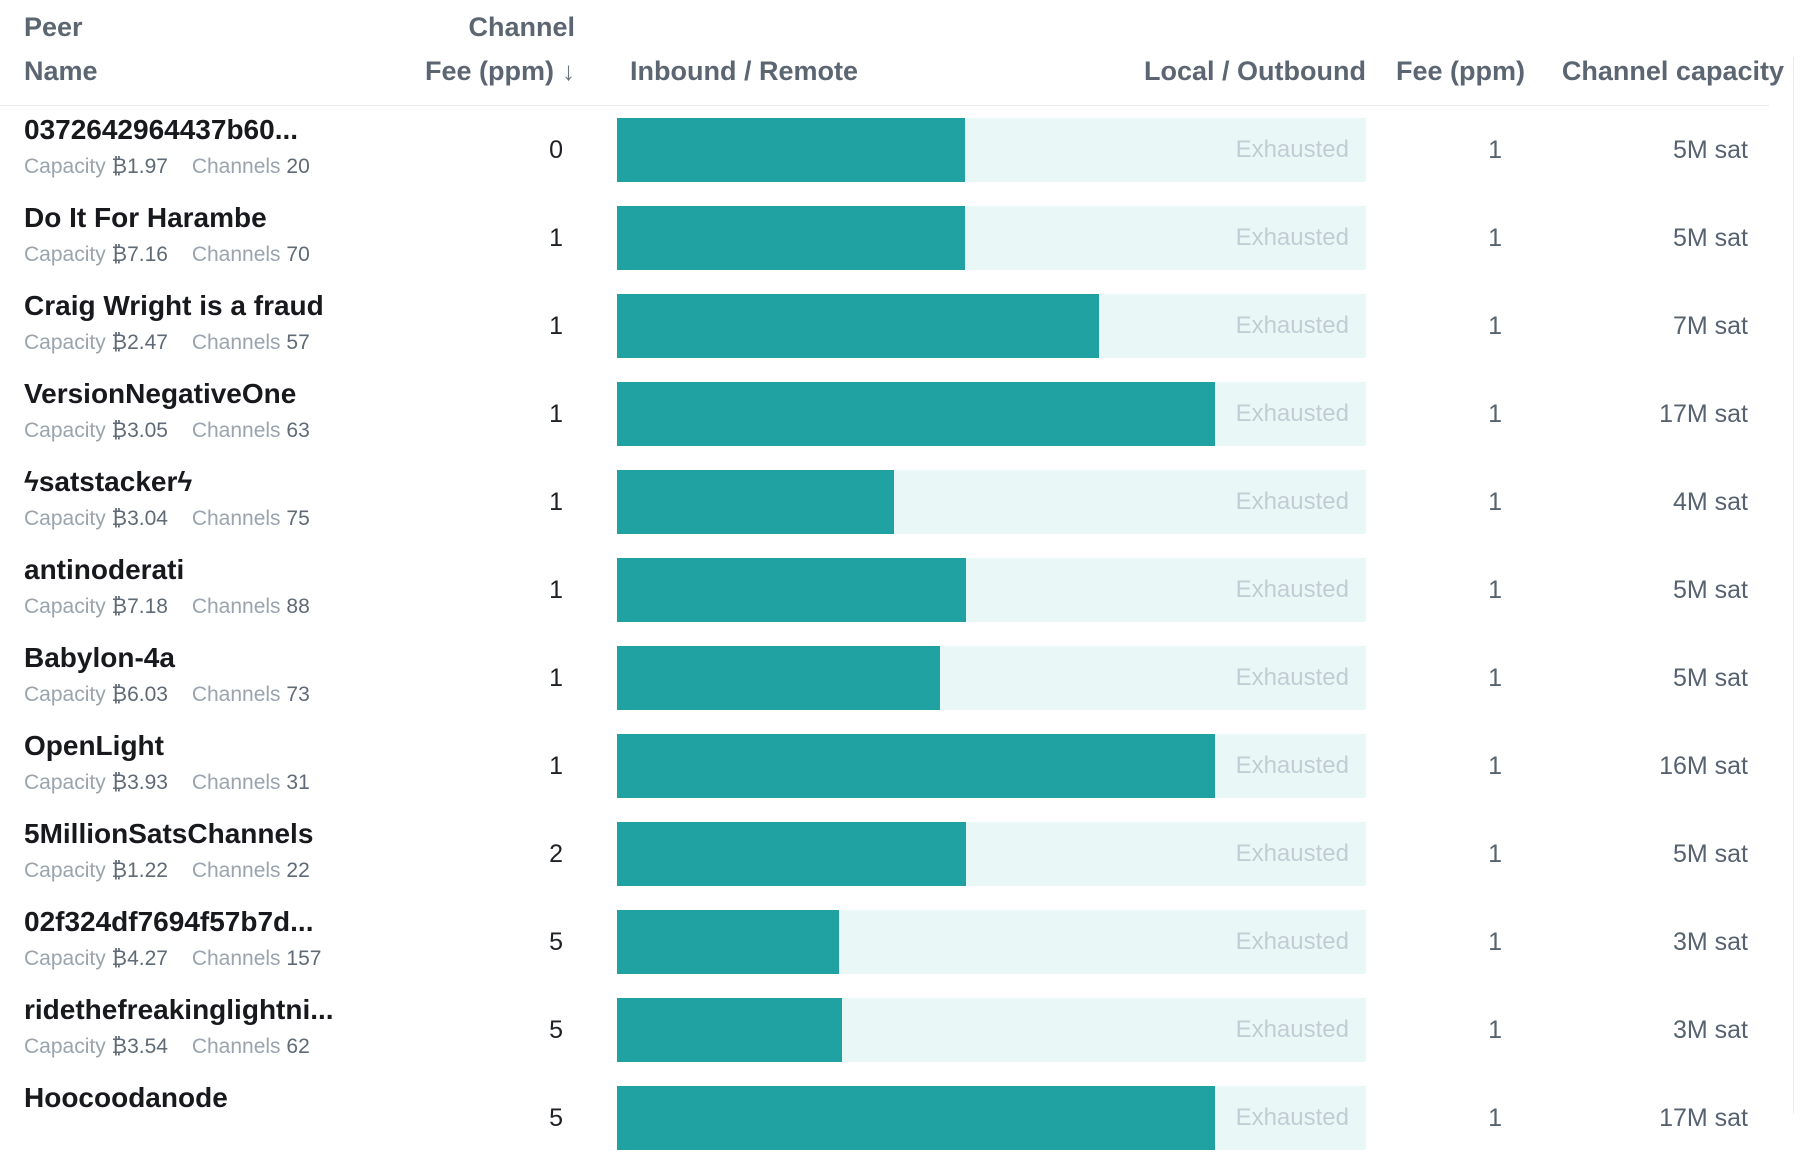 The image size is (1818, 1162). I want to click on capacity-btc-value: ₿7.16, so click(139, 254).